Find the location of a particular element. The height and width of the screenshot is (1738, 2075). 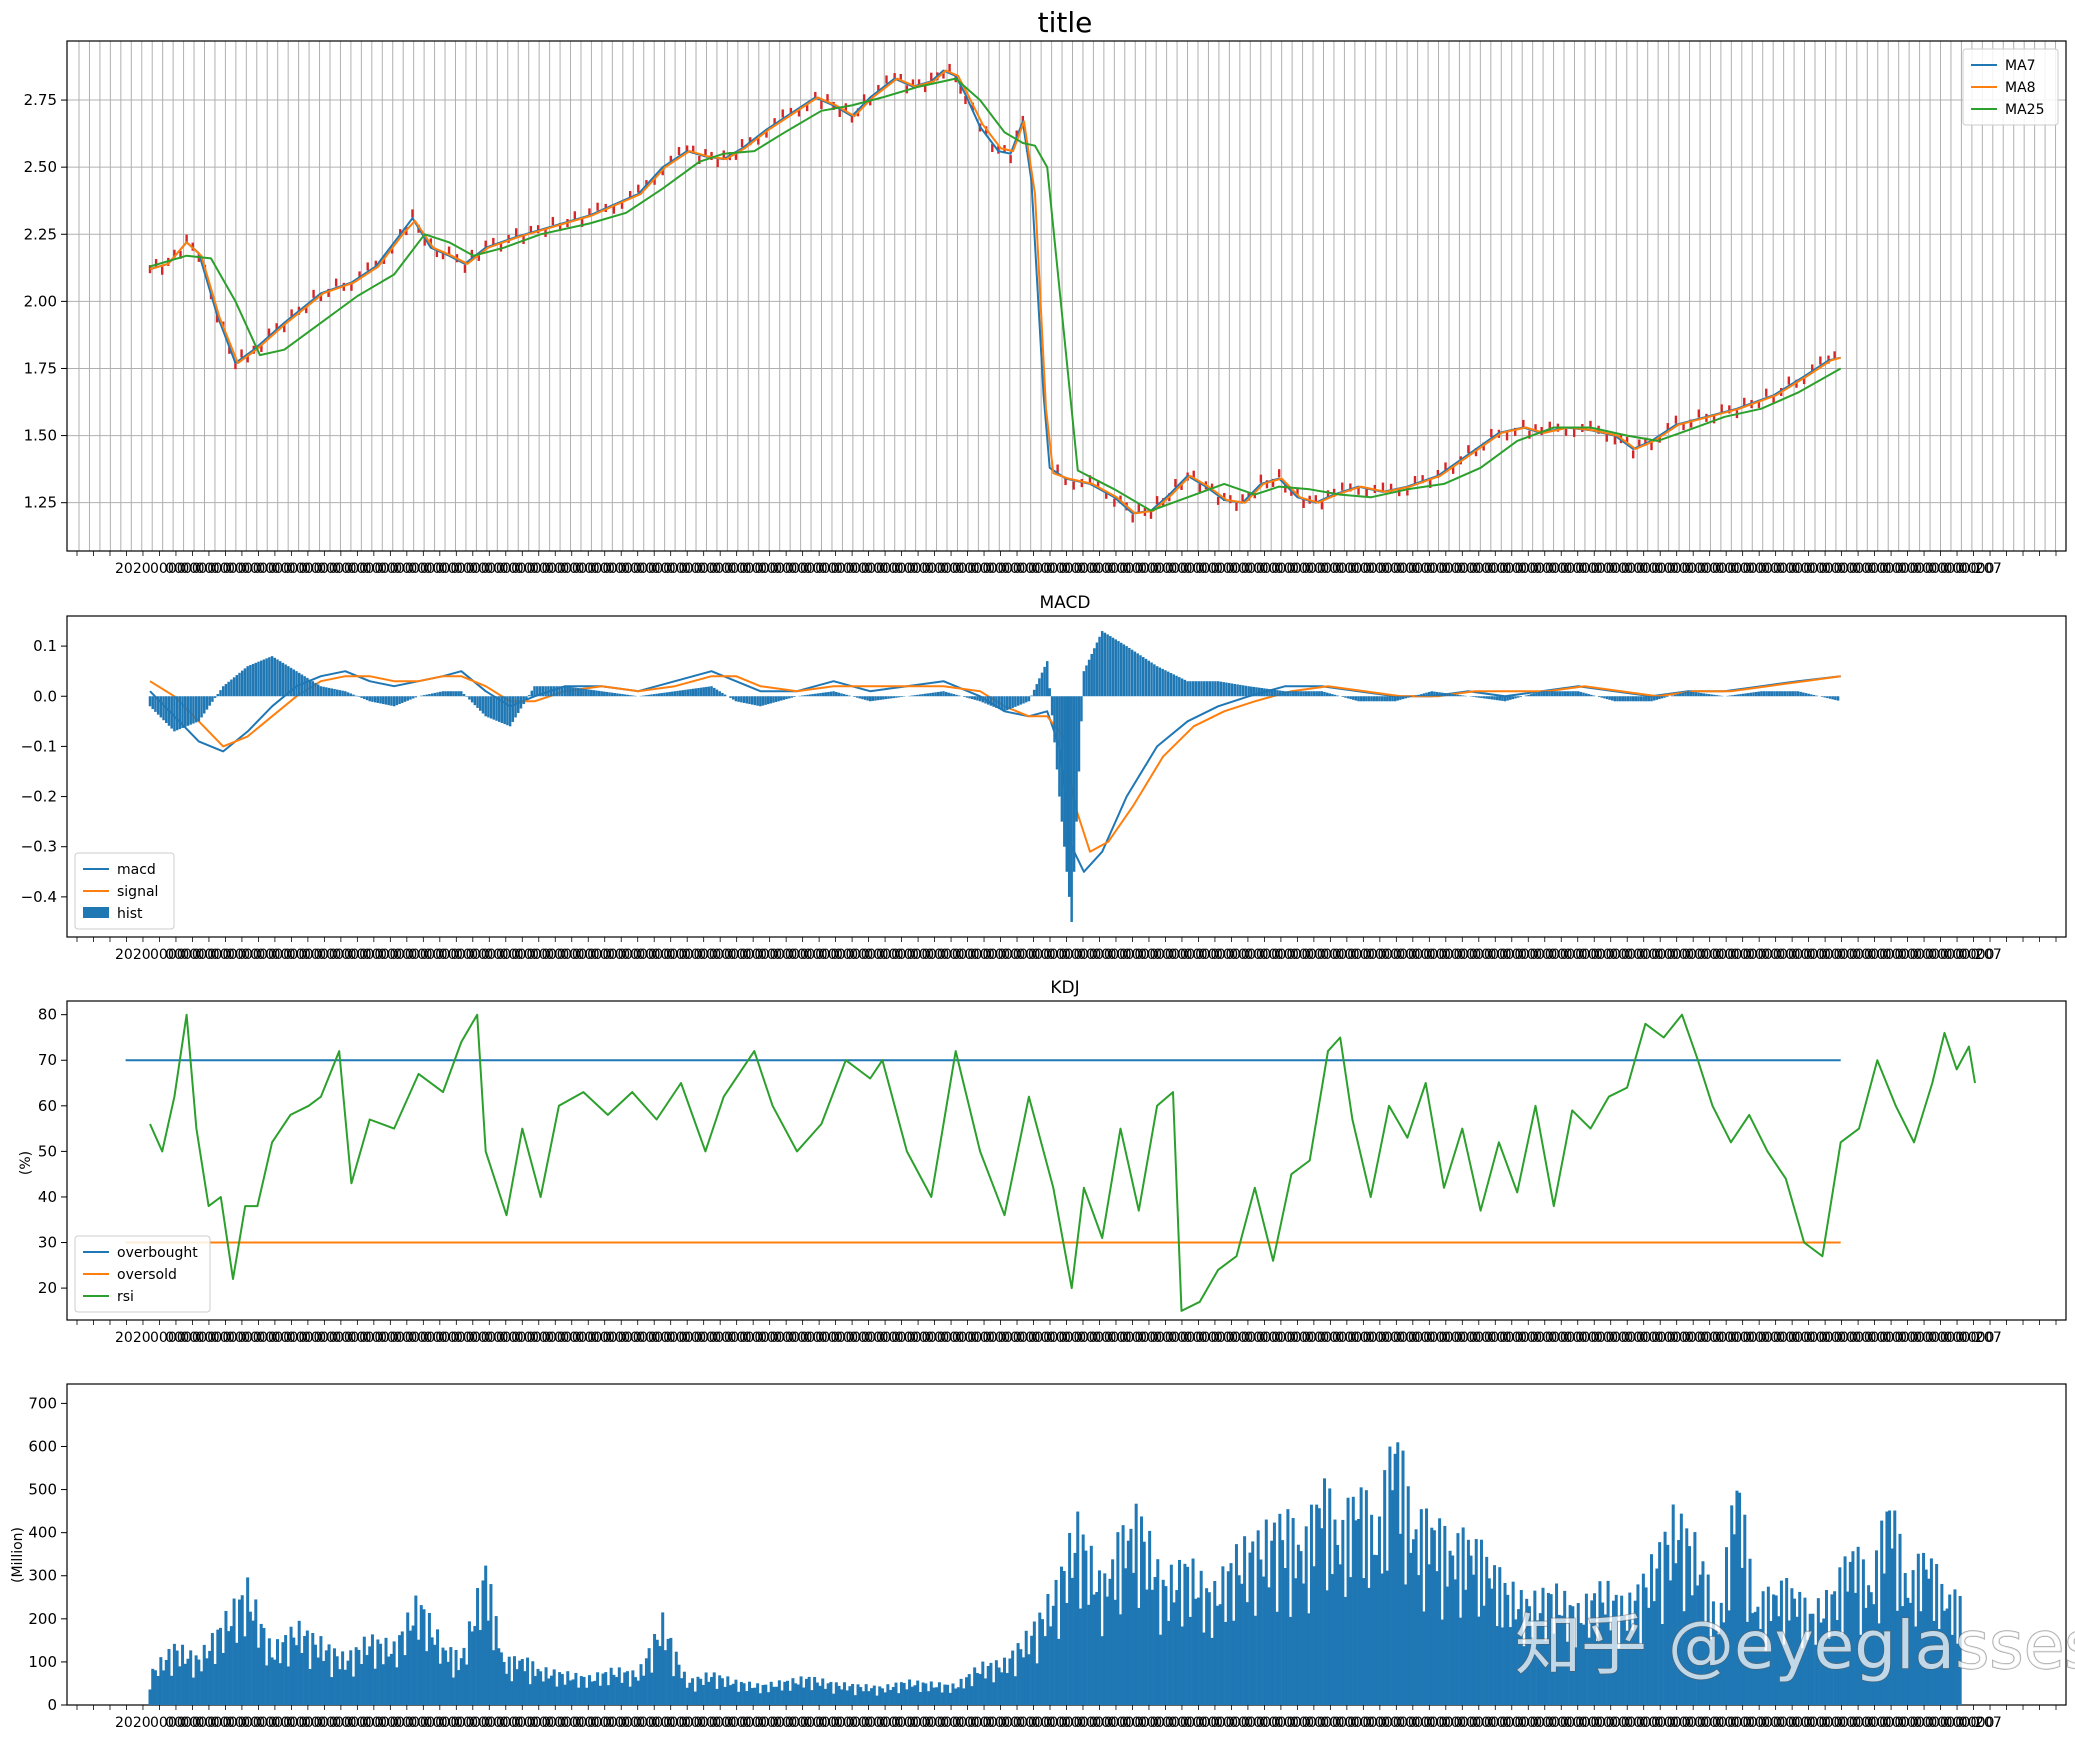

y-tick-label: −0.2 is located at coordinates (39, 797).